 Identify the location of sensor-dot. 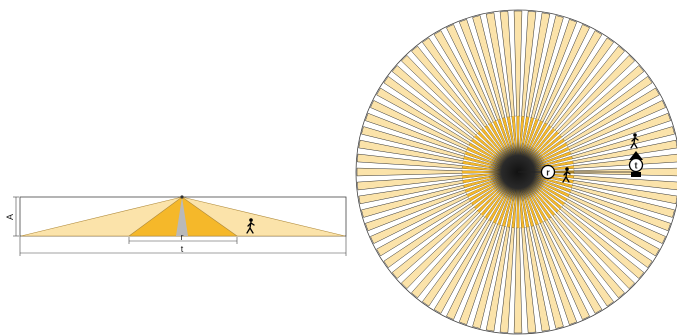
(182, 197).